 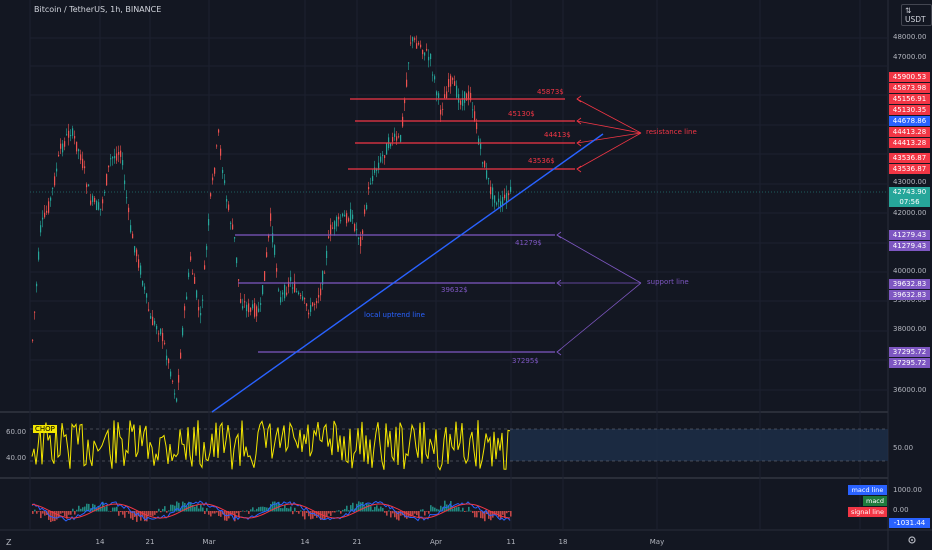 I want to click on resistance-level-label: 43536$, so click(x=541, y=161).